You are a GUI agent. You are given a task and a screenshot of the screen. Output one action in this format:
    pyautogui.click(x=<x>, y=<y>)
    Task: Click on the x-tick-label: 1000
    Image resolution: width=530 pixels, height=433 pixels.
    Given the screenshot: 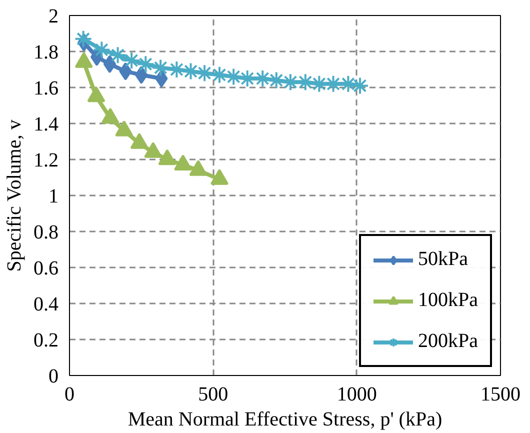 What is the action you would take?
    pyautogui.click(x=356, y=395)
    